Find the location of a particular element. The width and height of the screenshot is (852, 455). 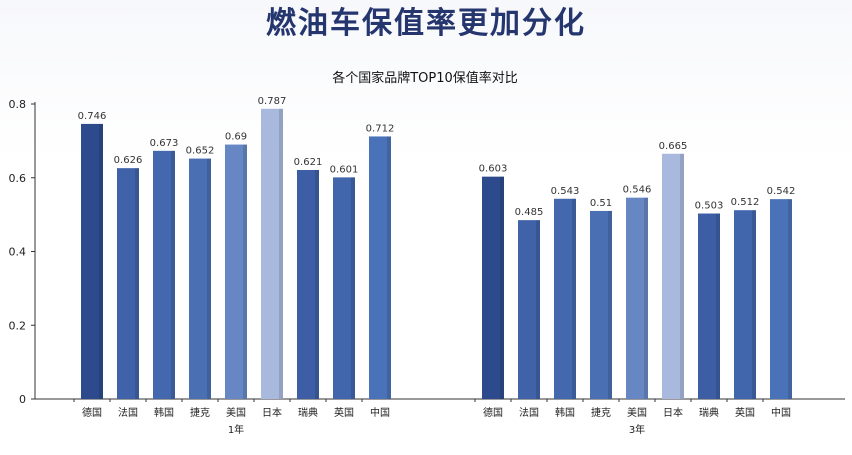

group-1-category-label: 日本 is located at coordinates (272, 412).